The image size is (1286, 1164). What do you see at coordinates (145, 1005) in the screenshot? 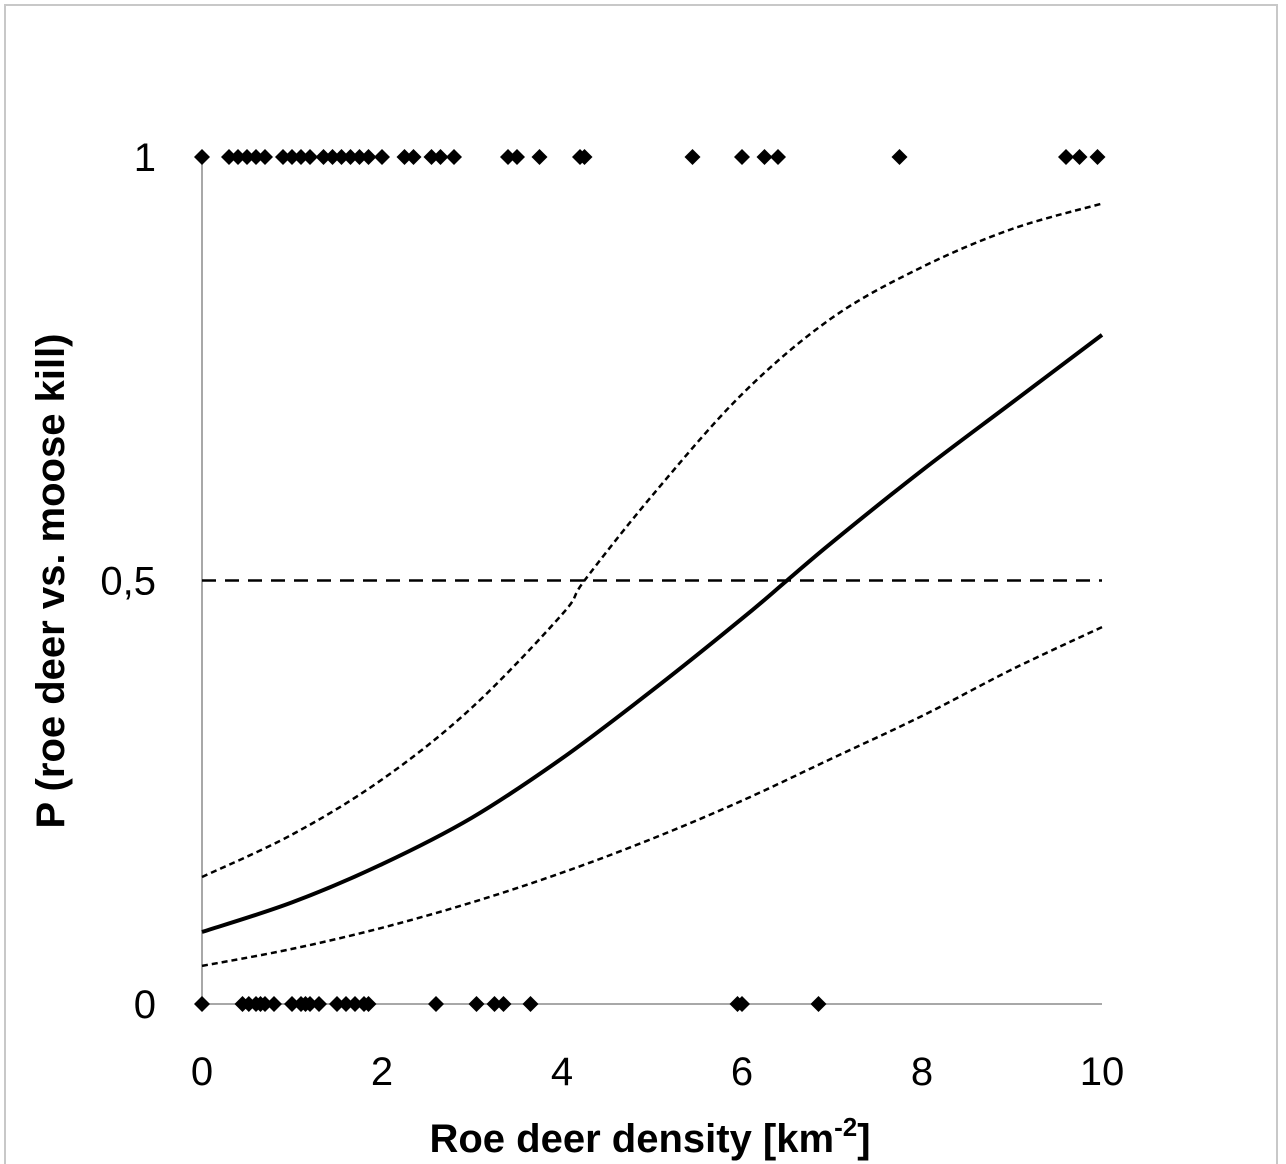
I see `y-tick-label: 0` at bounding box center [145, 1005].